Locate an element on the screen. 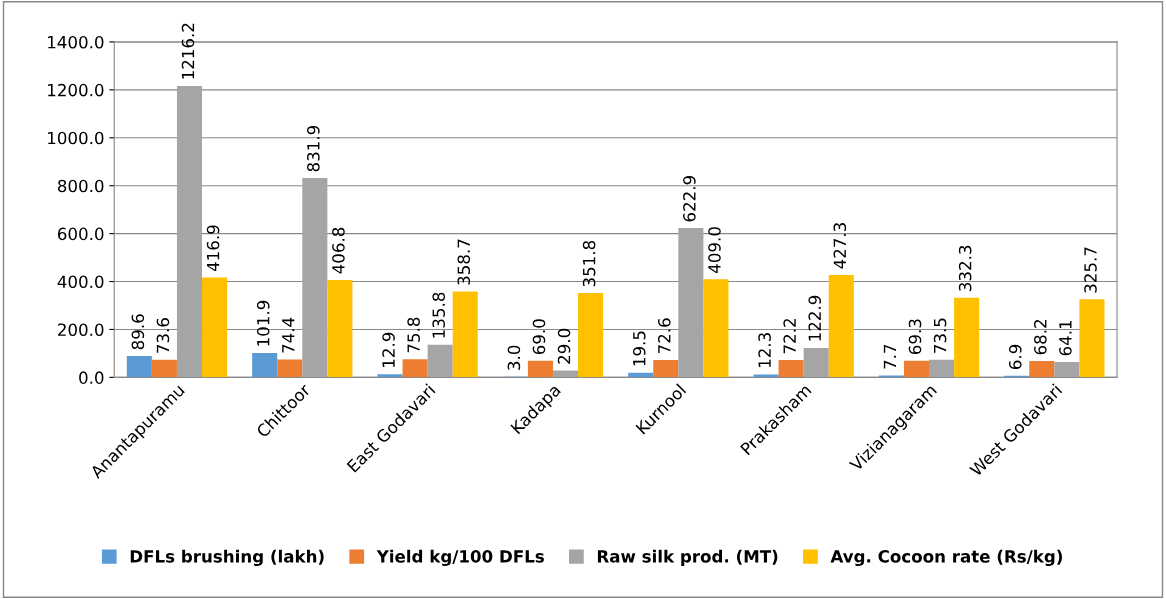  data-label: 351.8 is located at coordinates (589, 263).